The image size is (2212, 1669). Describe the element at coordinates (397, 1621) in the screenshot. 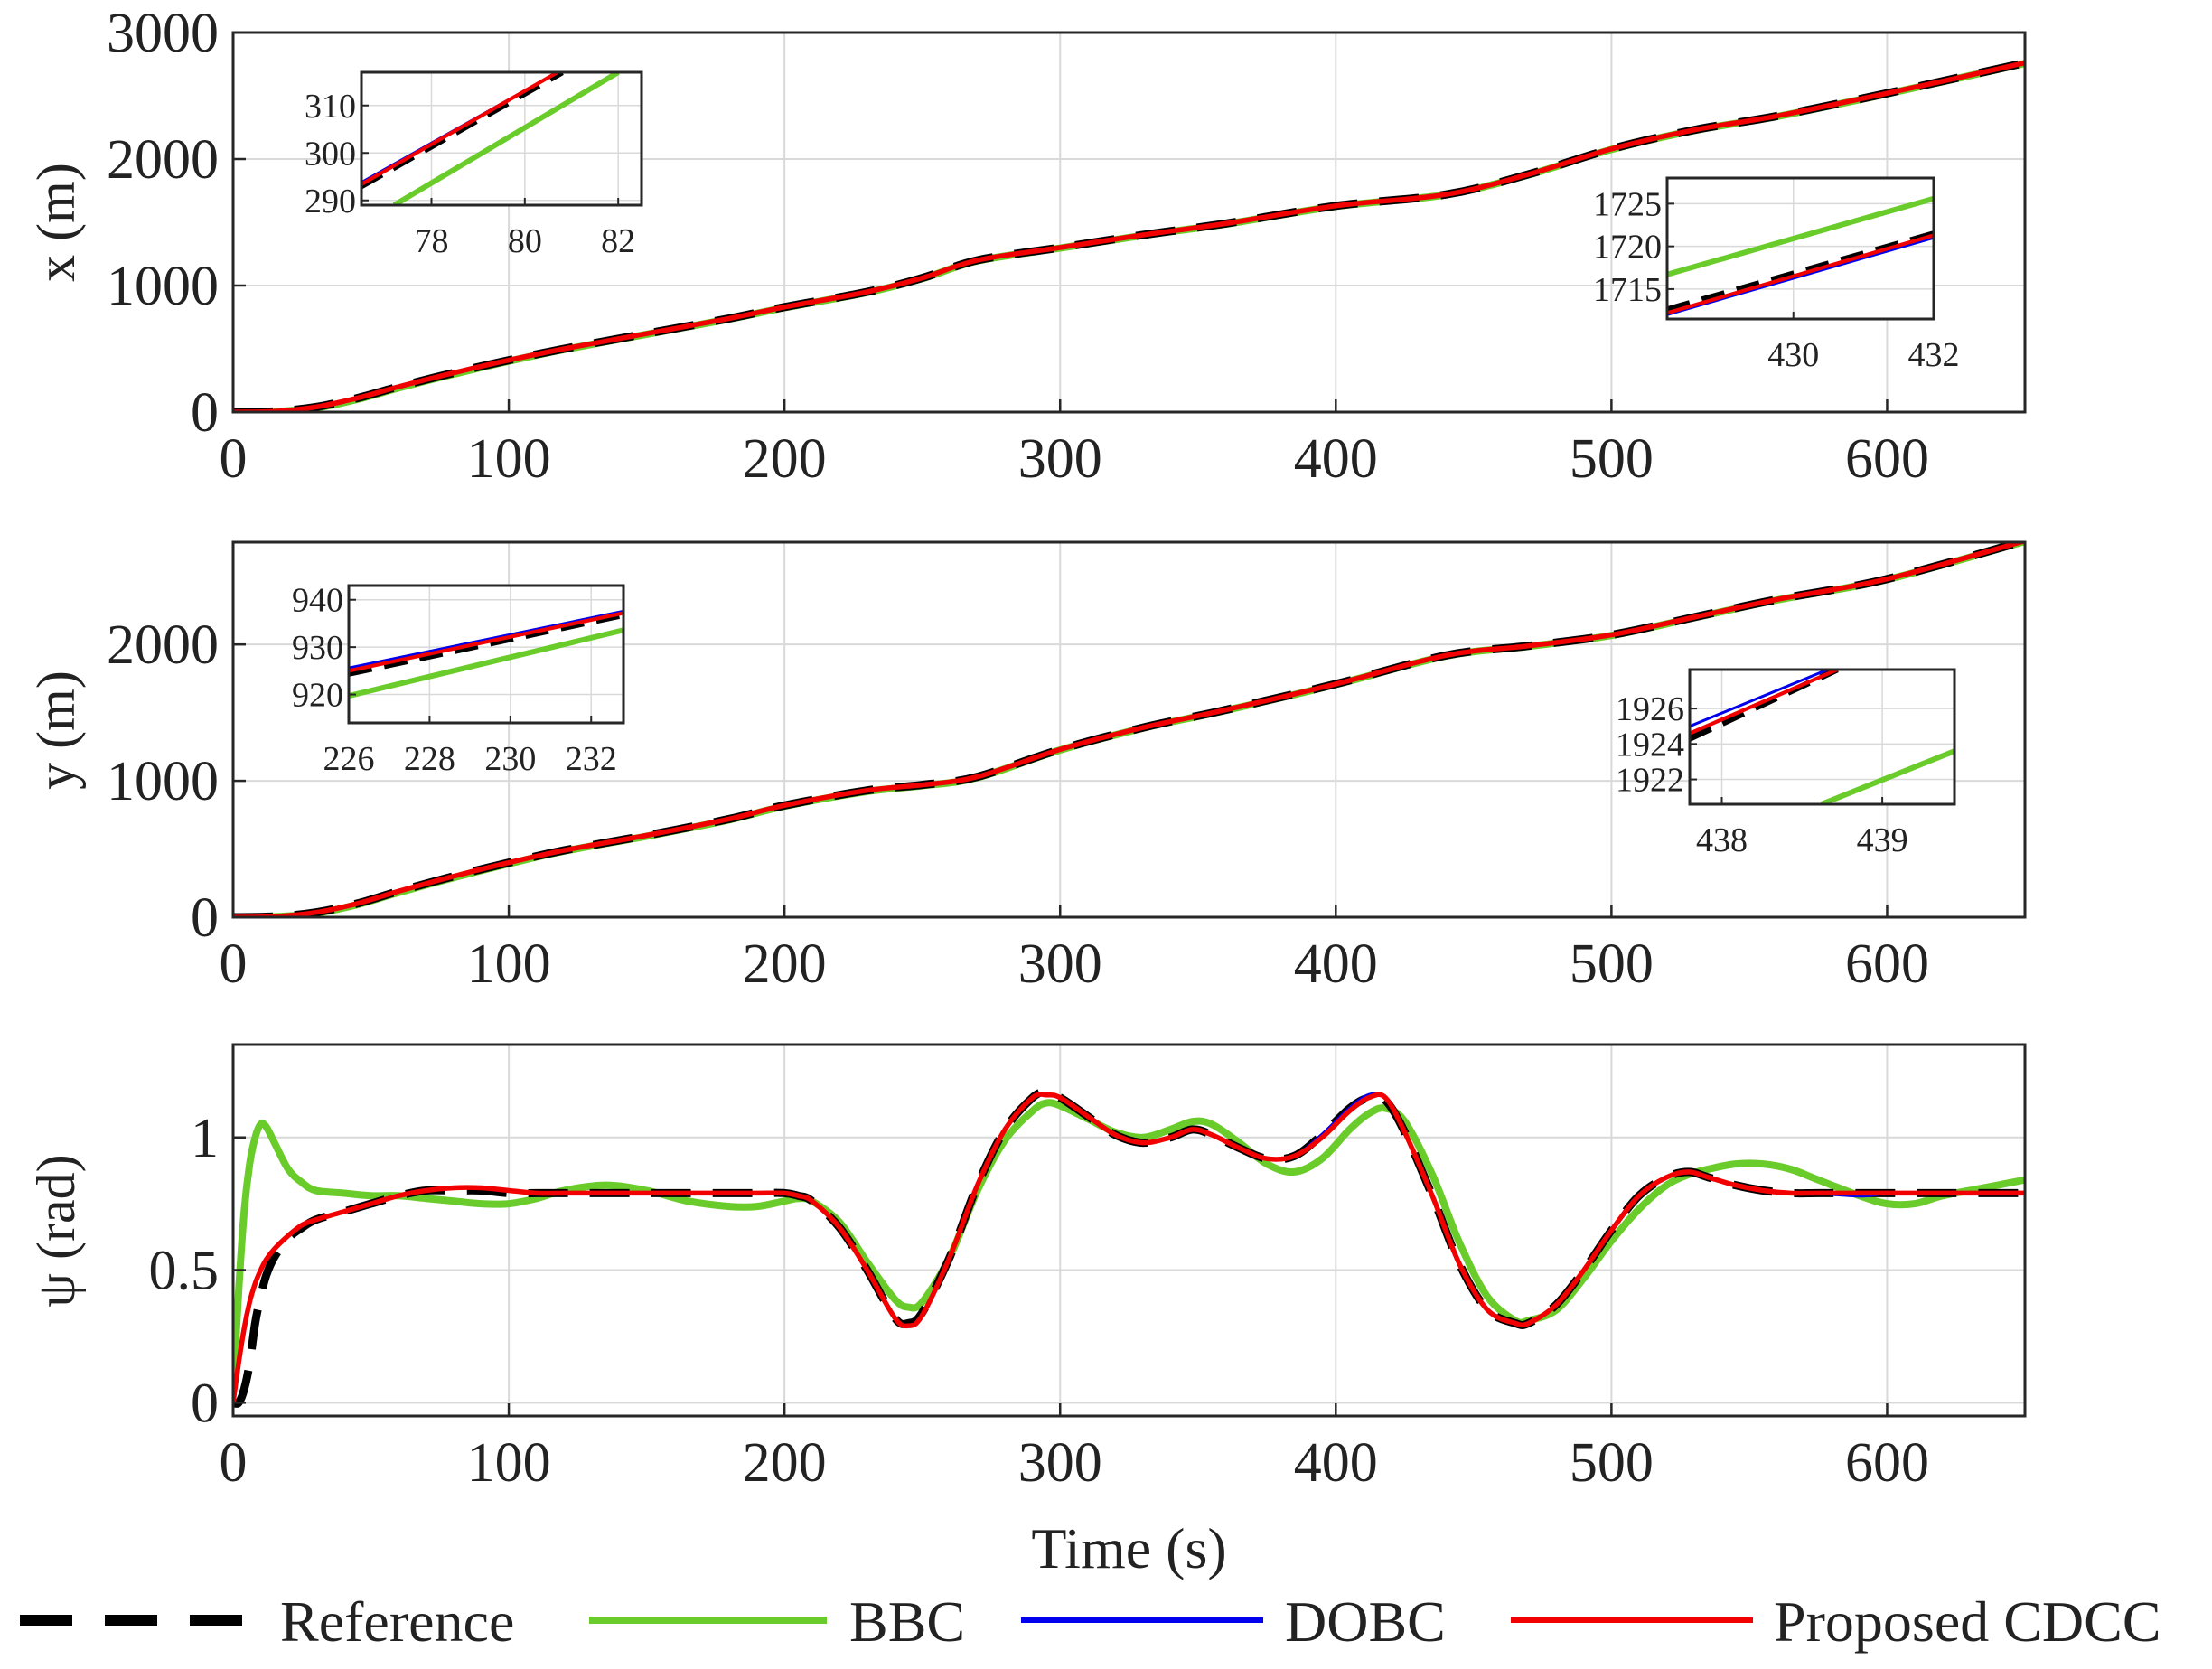

I see `legend-label-reference: Reference` at that location.